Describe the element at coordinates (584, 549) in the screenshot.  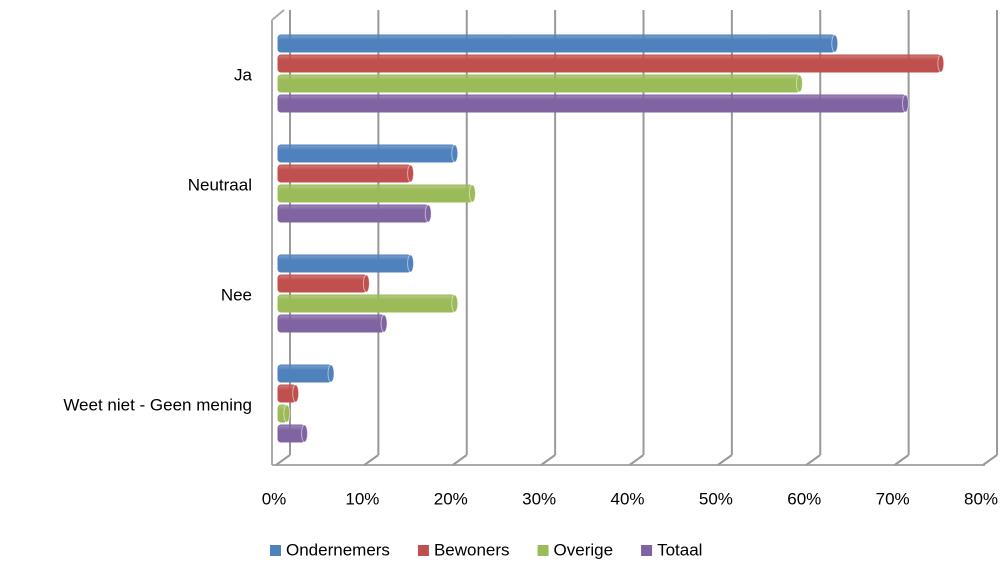
I see `legend-label: Overige` at that location.